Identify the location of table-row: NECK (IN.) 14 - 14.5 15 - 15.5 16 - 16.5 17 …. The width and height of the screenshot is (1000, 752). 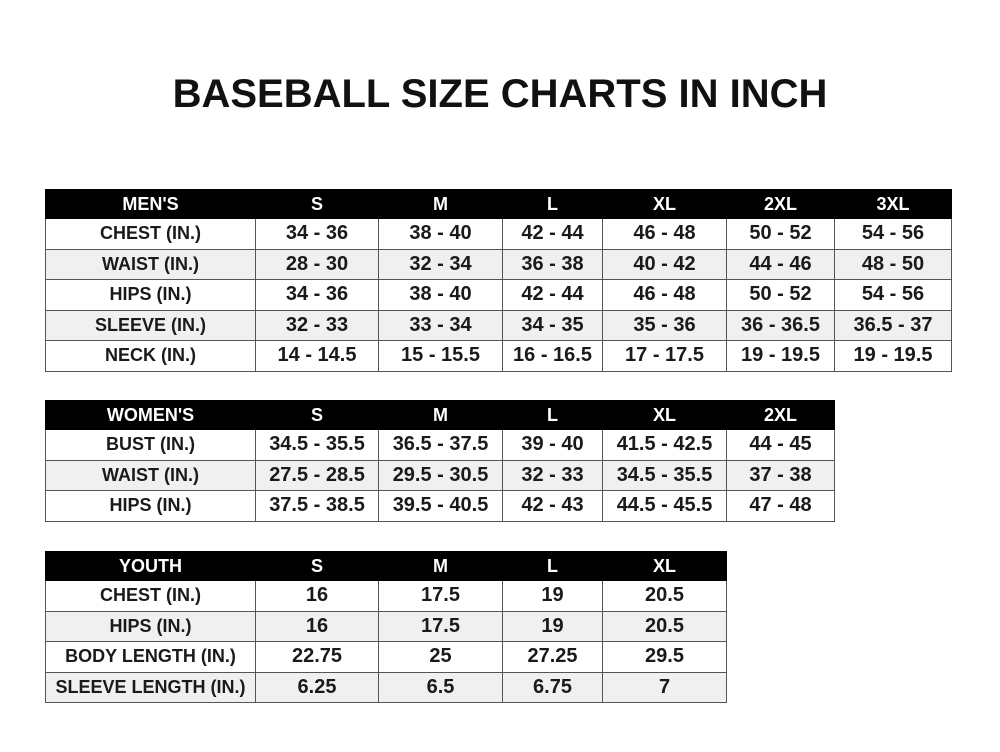
(498, 356).